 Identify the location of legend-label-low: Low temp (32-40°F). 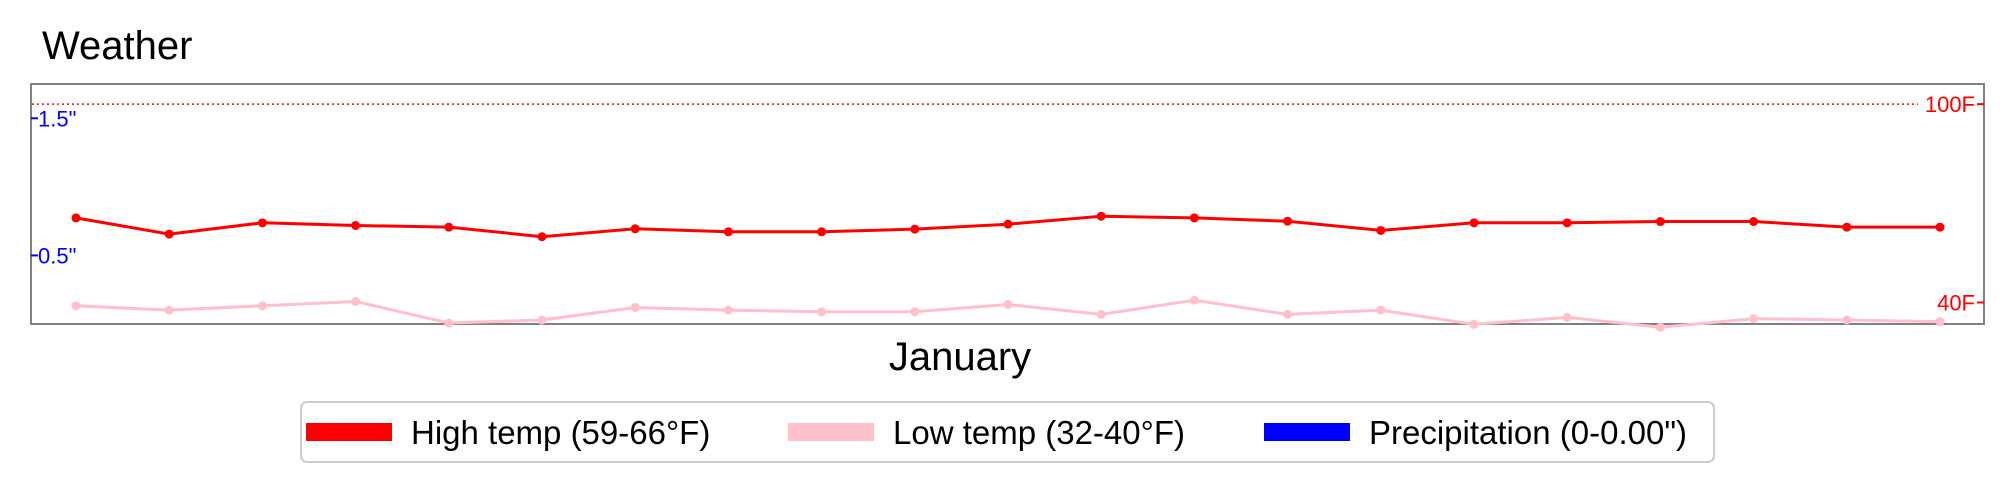
(1039, 432).